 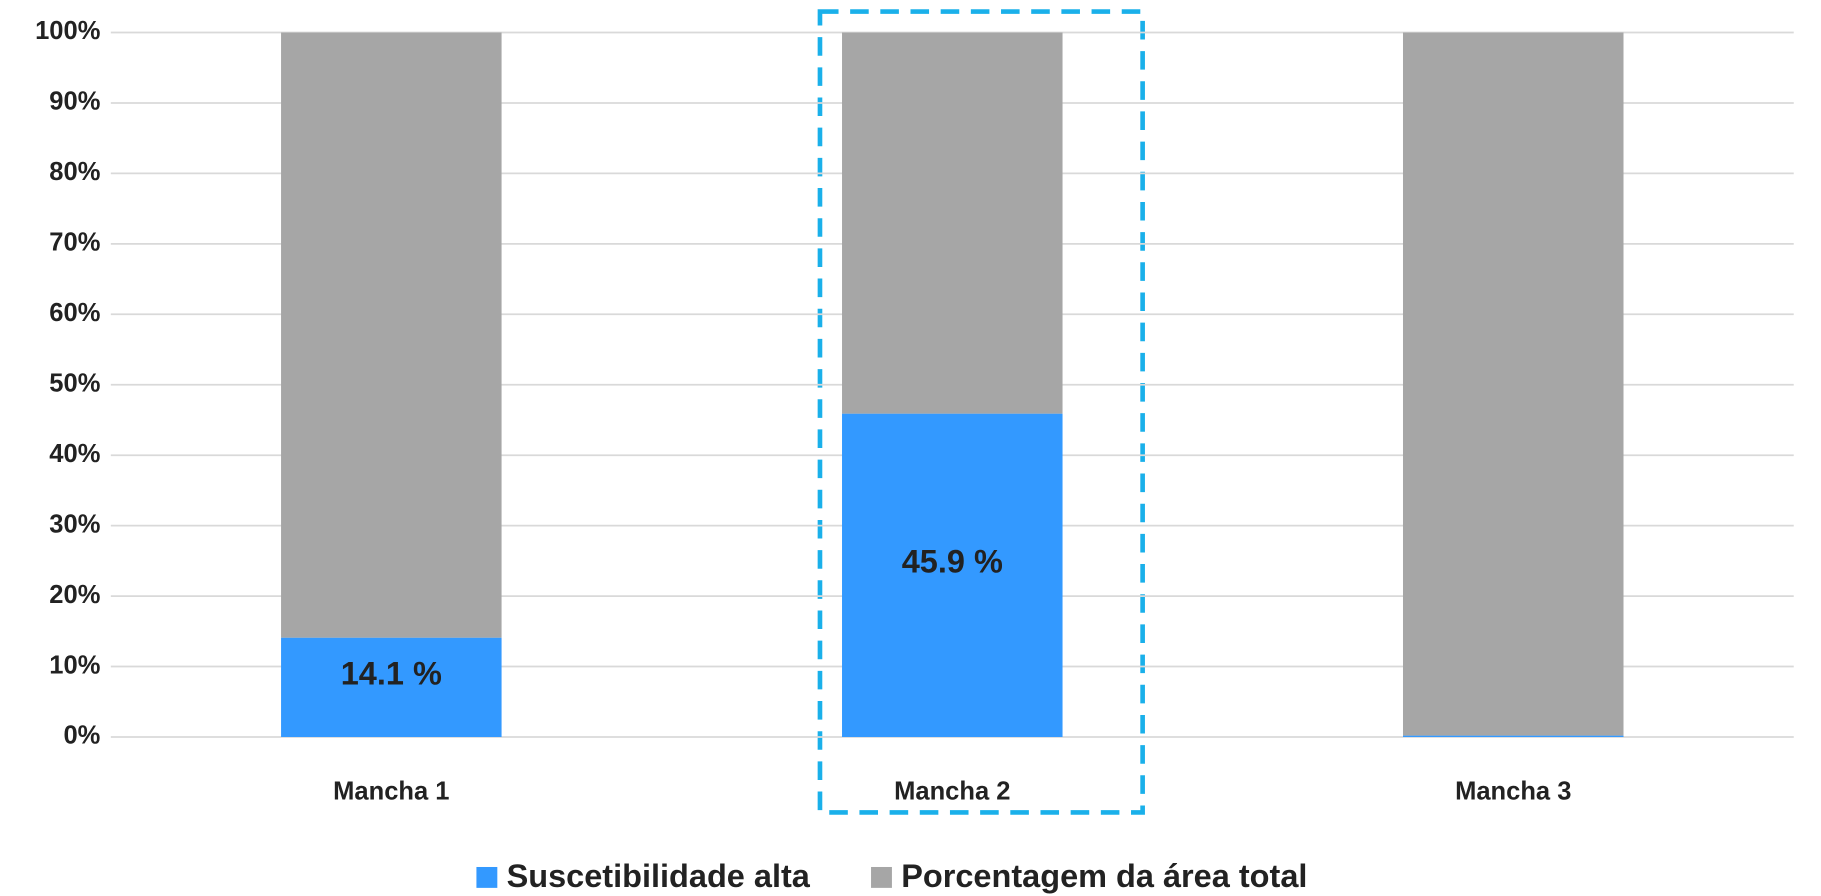 I want to click on y-tick-label: 20%, so click(x=74, y=595).